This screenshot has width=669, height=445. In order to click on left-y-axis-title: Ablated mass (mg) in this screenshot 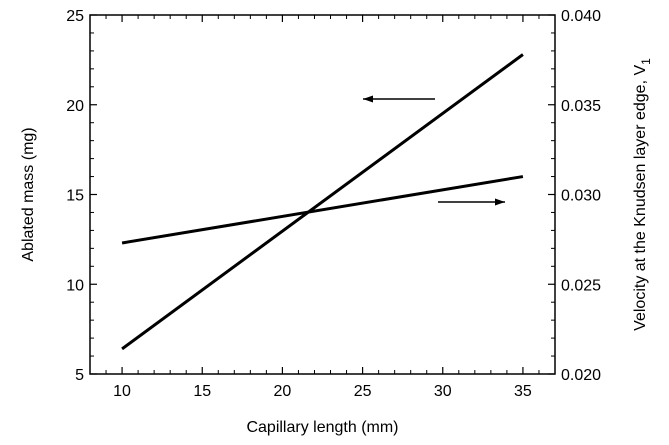, I will do `click(28, 194)`.